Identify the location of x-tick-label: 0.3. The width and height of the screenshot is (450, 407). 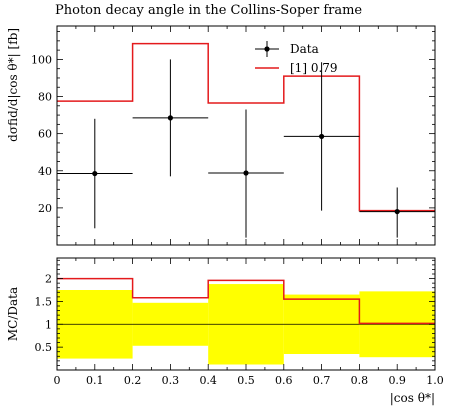
(171, 380).